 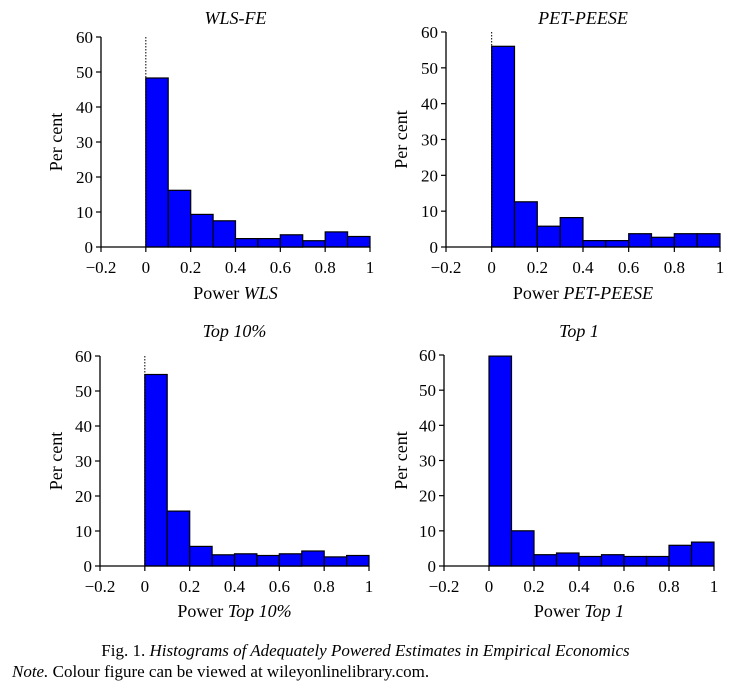 I want to click on x-axis-label-emph: PET-PEESE, so click(x=607, y=293).